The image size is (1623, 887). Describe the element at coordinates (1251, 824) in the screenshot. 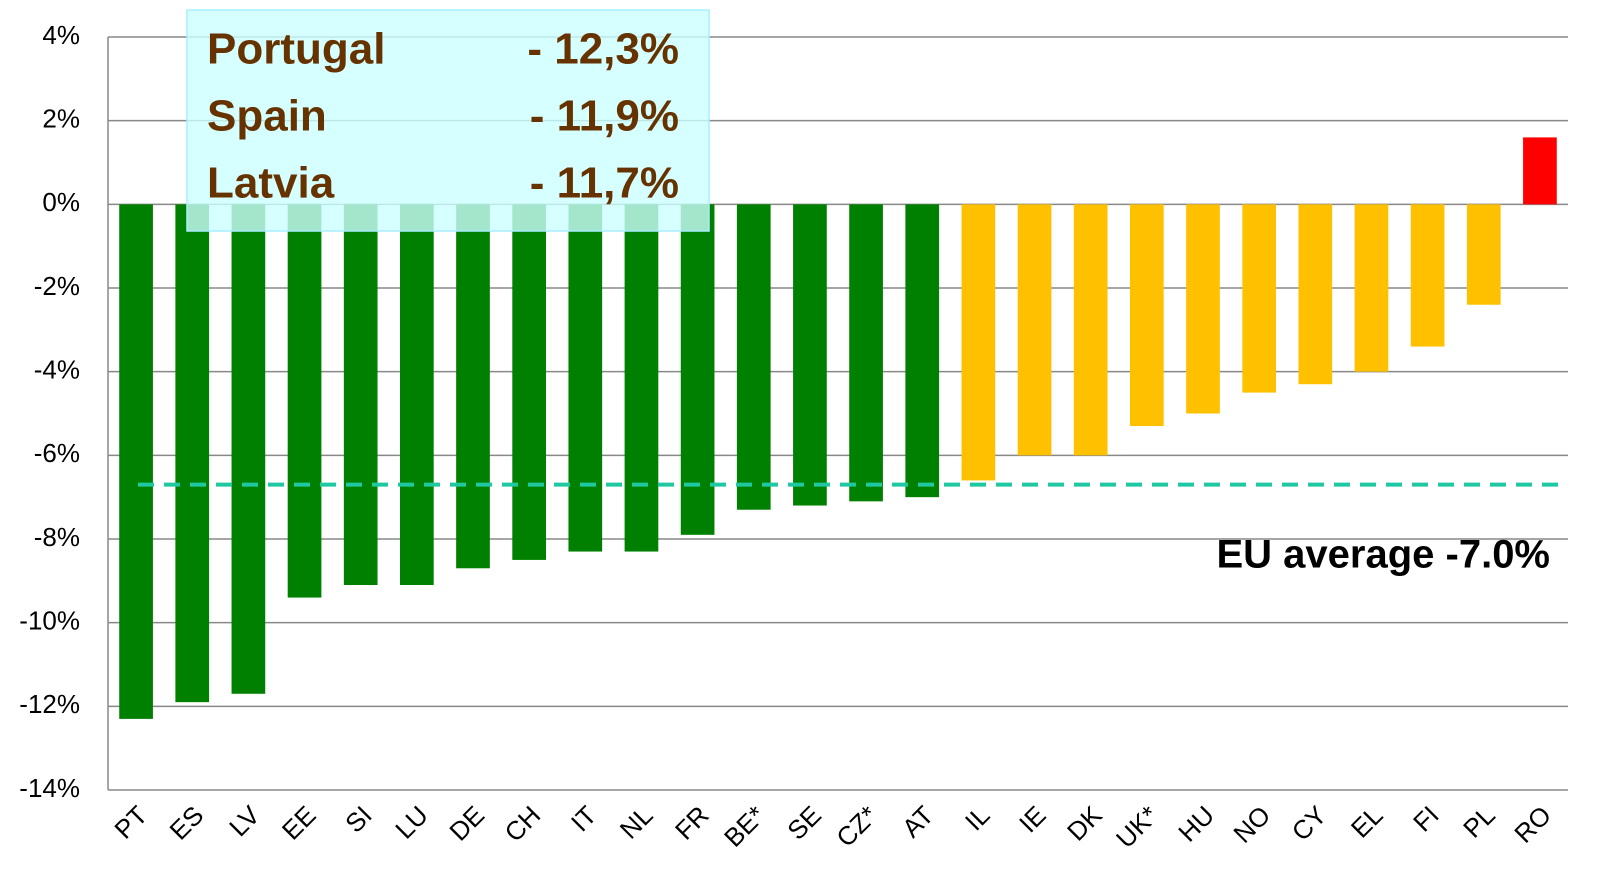

I see `x-tick-label: NO` at that location.